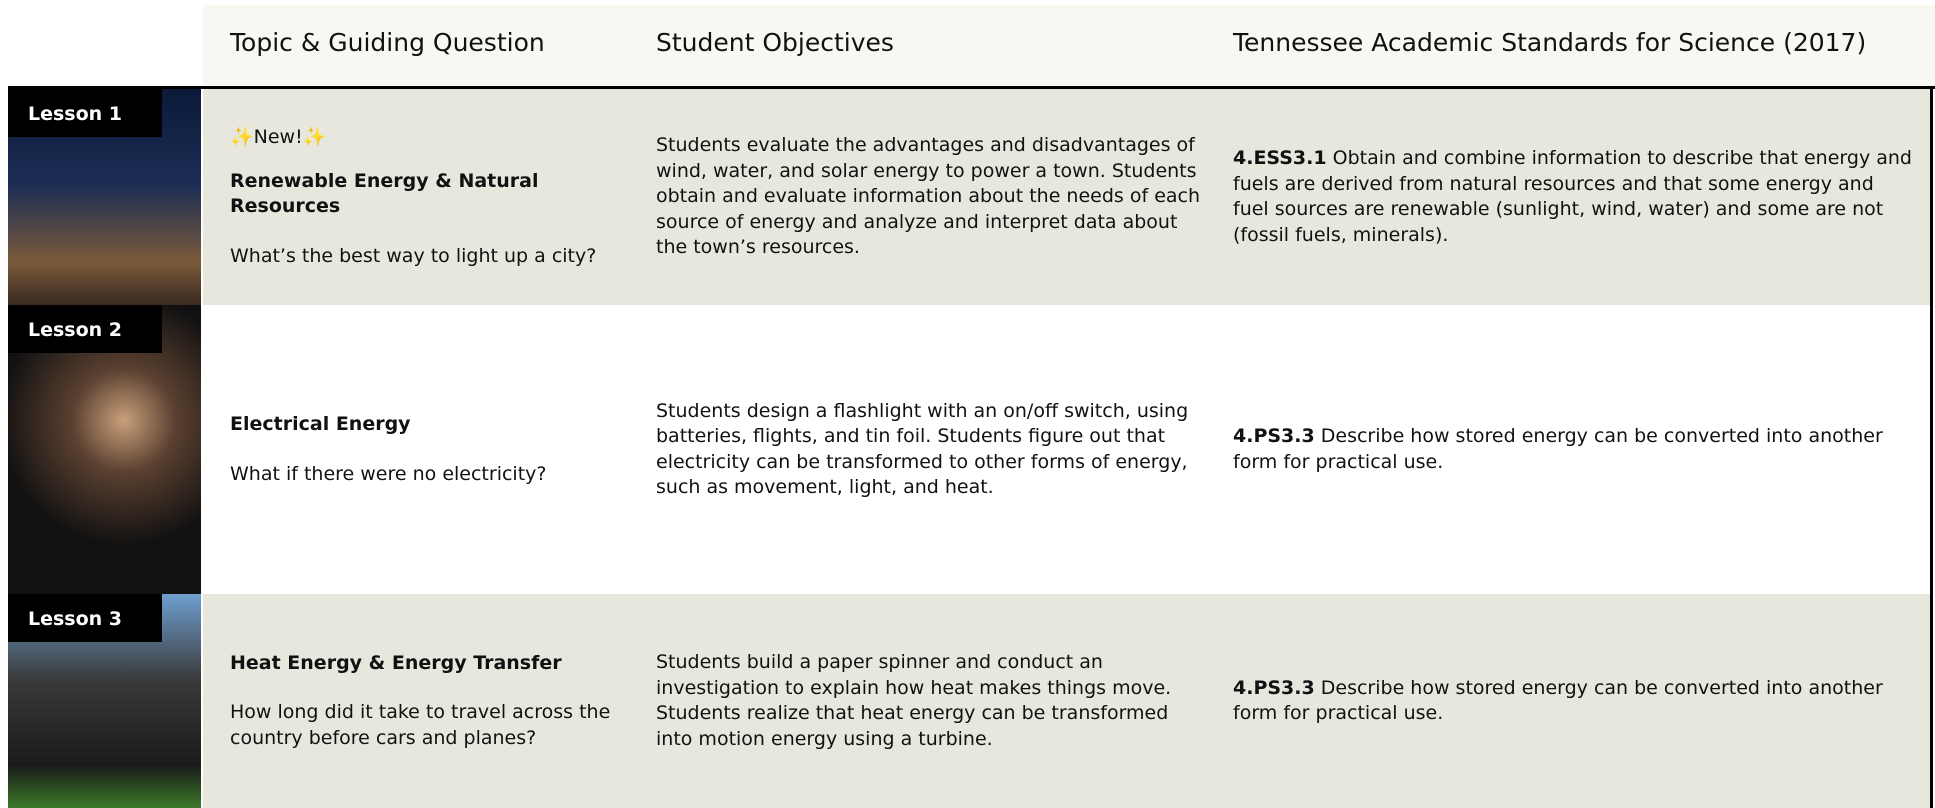 The width and height of the screenshot is (1935, 808). What do you see at coordinates (384, 193) in the screenshot?
I see `lesson-title: Renewable Energy & Natural Resources` at bounding box center [384, 193].